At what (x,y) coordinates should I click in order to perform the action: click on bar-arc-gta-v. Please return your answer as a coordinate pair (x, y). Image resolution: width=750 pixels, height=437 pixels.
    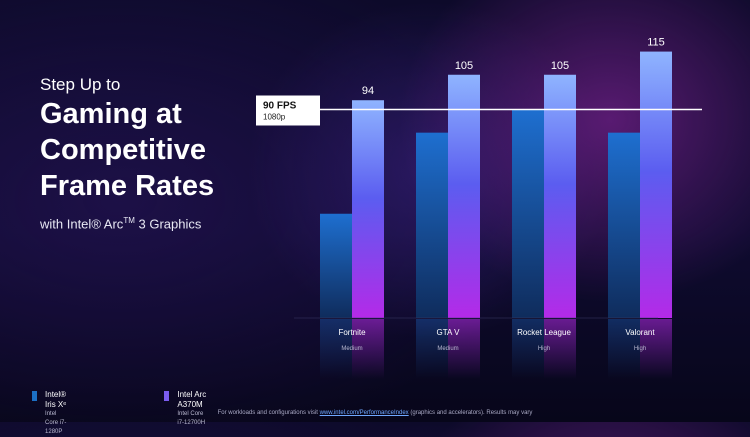
    Looking at the image, I should click on (464, 196).